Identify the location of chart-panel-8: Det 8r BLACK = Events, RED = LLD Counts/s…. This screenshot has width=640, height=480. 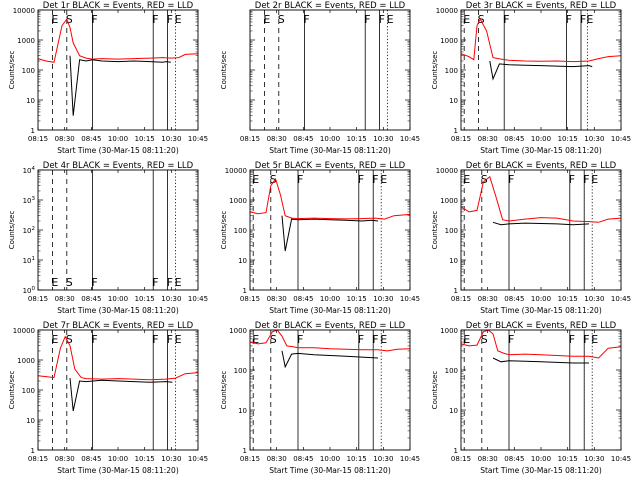
(320, 398).